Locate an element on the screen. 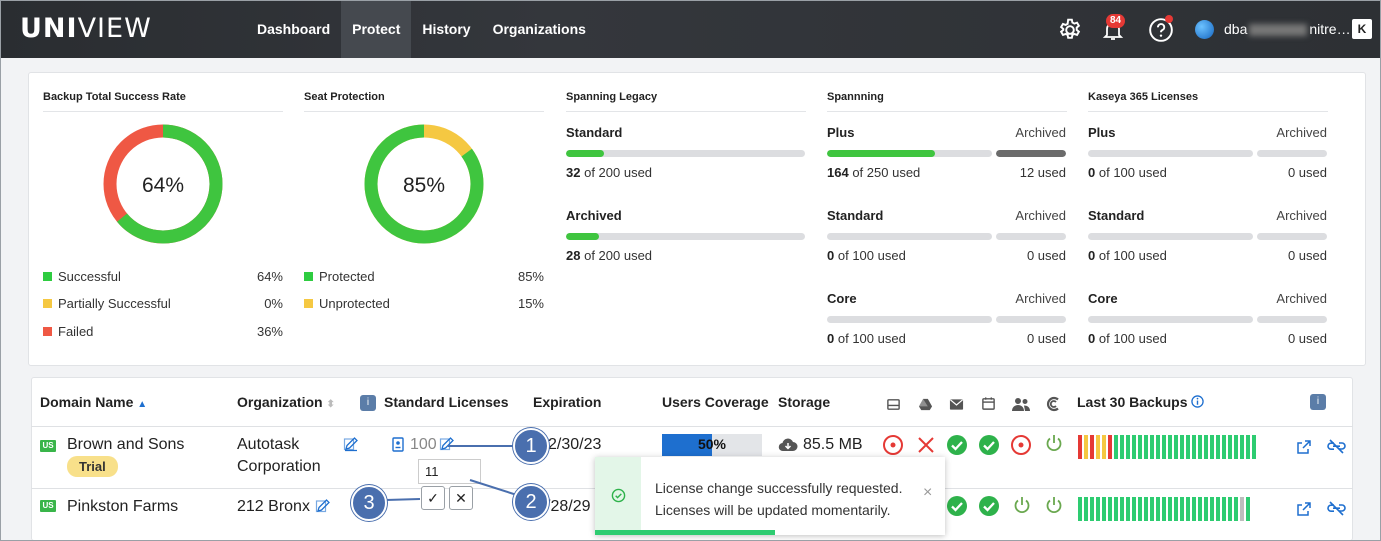 This screenshot has width=1381, height=541. kaseya-standard-used: 0 of 100 used is located at coordinates (1127, 255).